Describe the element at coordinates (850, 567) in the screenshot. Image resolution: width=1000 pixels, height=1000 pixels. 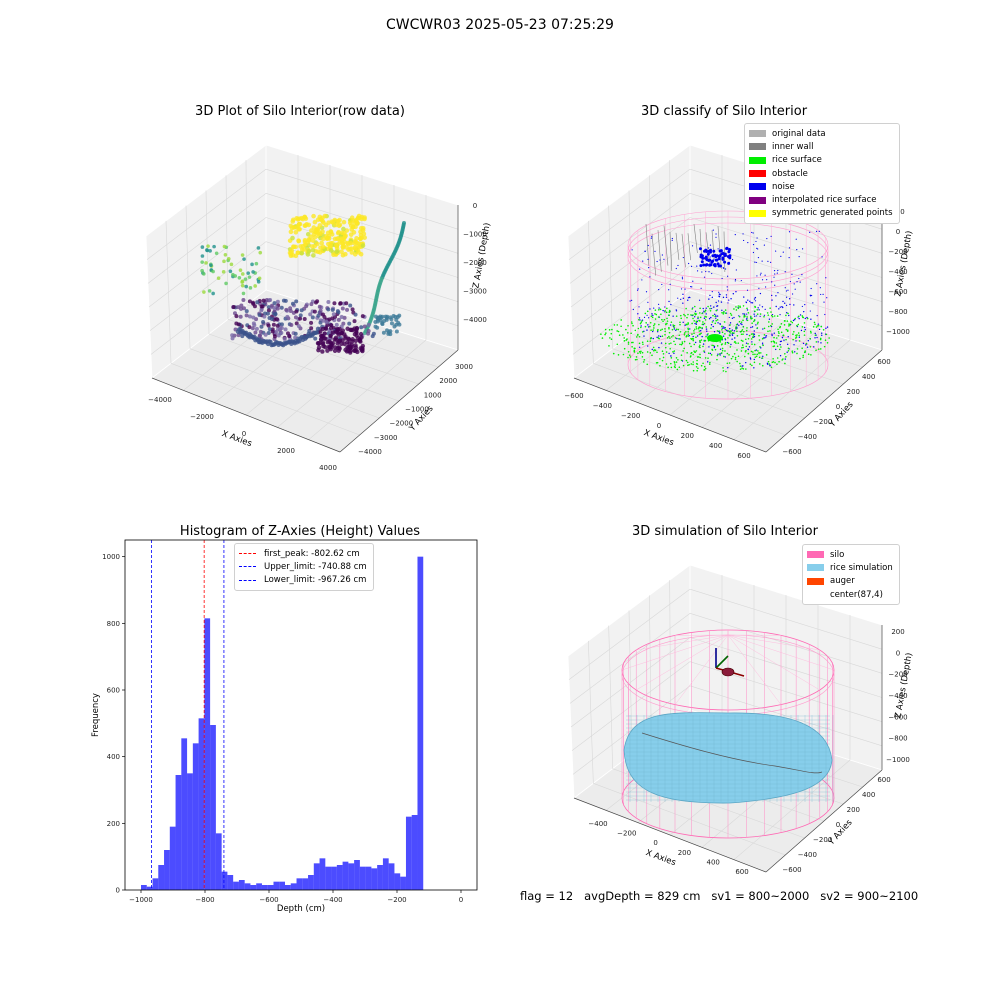
I see `legend-entry: rice simulation` at that location.